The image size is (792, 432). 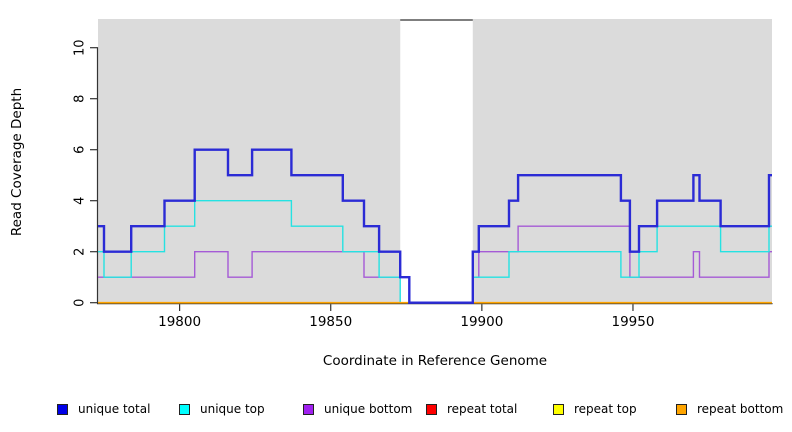 I want to click on legend-item-repeat-bottom: repeat bottom, so click(x=729, y=409).